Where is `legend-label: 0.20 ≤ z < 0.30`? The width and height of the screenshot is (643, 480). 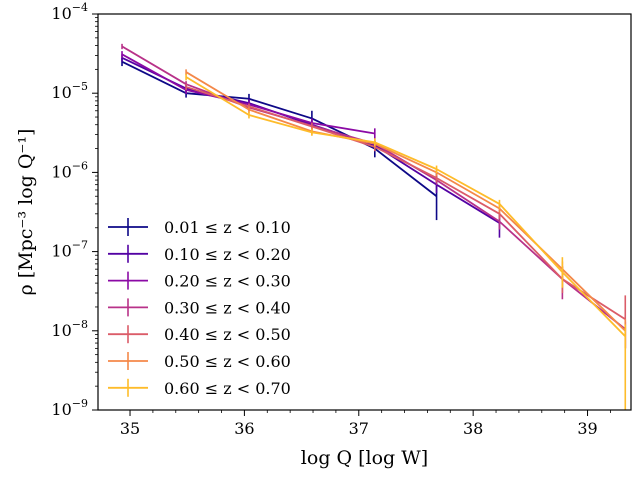 legend-label: 0.20 ≤ z < 0.30 is located at coordinates (227, 281).